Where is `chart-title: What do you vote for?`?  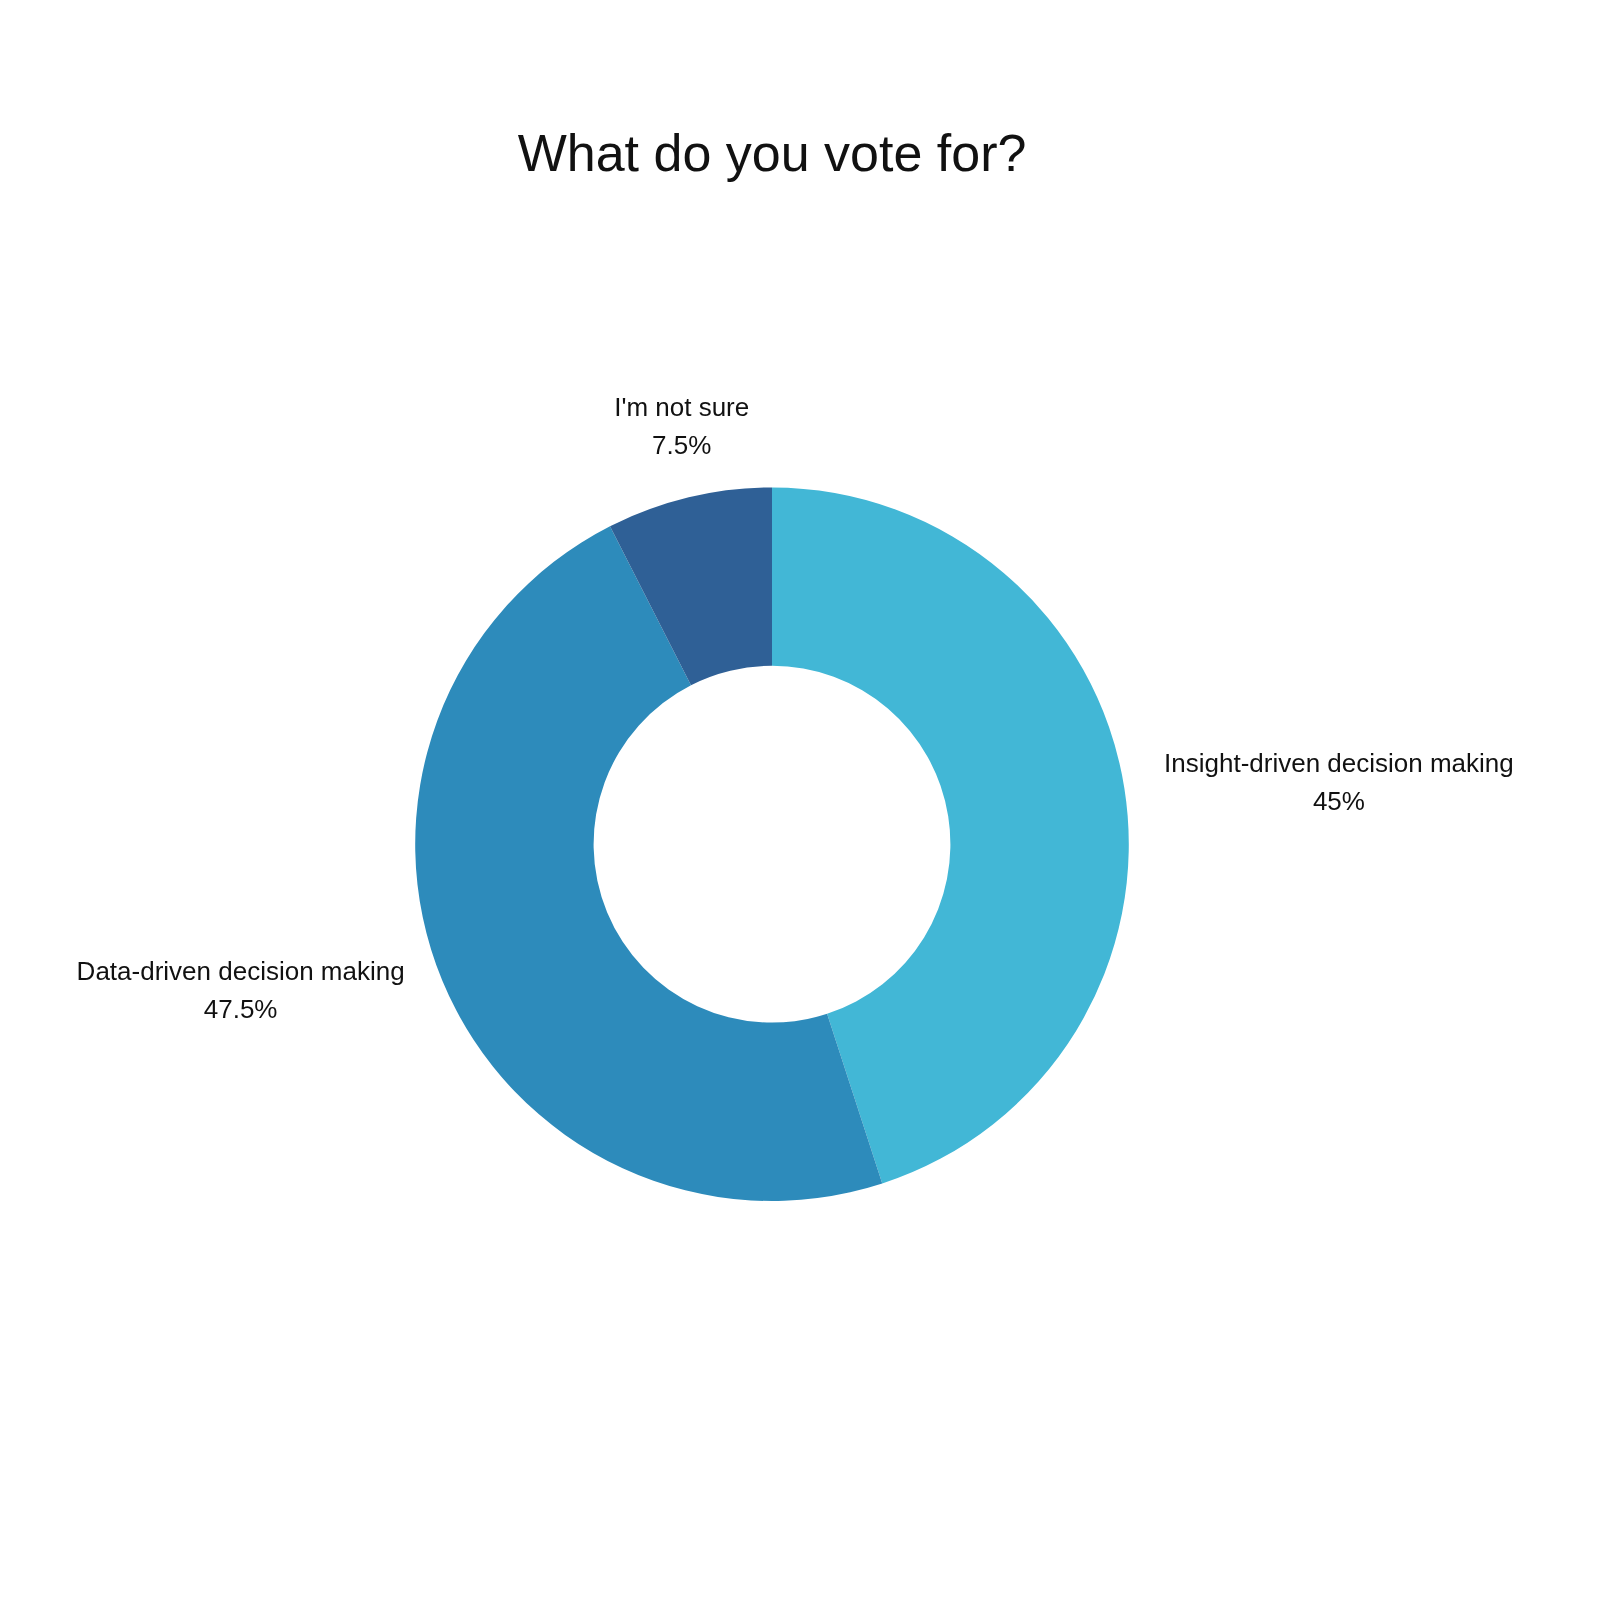 chart-title: What do you vote for? is located at coordinates (772, 152).